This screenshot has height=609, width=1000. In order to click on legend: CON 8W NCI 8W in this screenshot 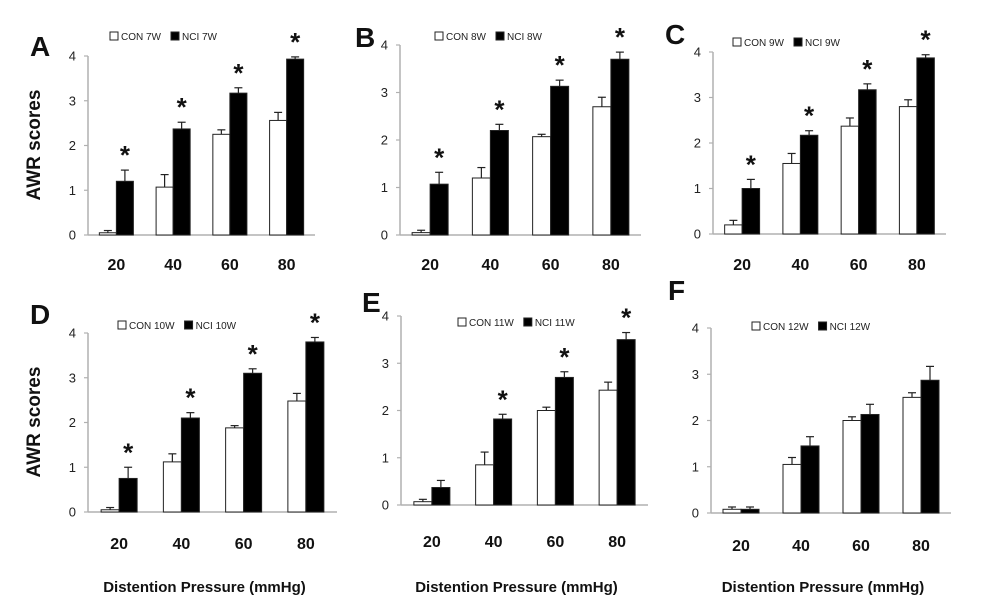, I will do `click(488, 37)`.